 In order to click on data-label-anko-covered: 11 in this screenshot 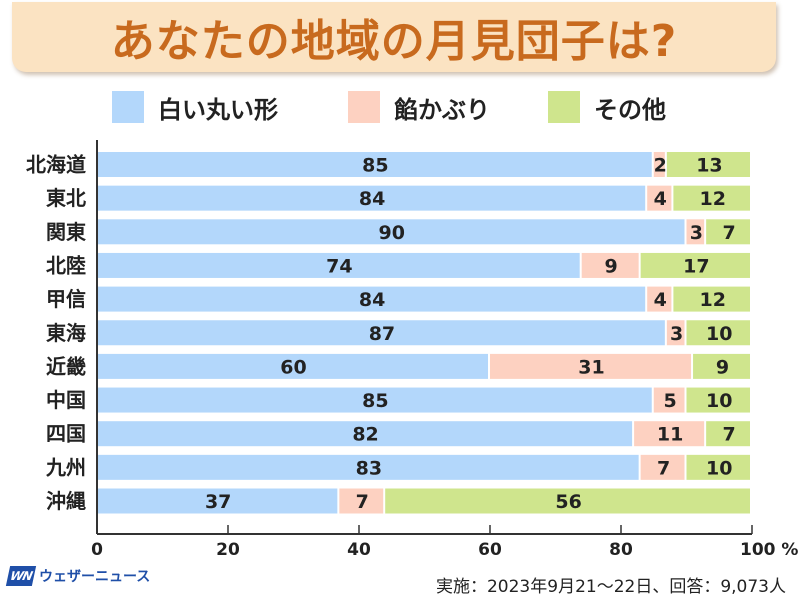, I will do `click(670, 435)`.